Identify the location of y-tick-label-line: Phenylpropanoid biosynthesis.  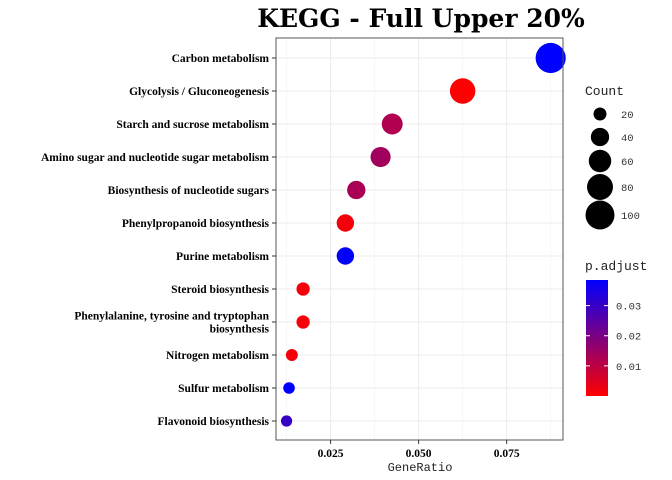
(196, 224).